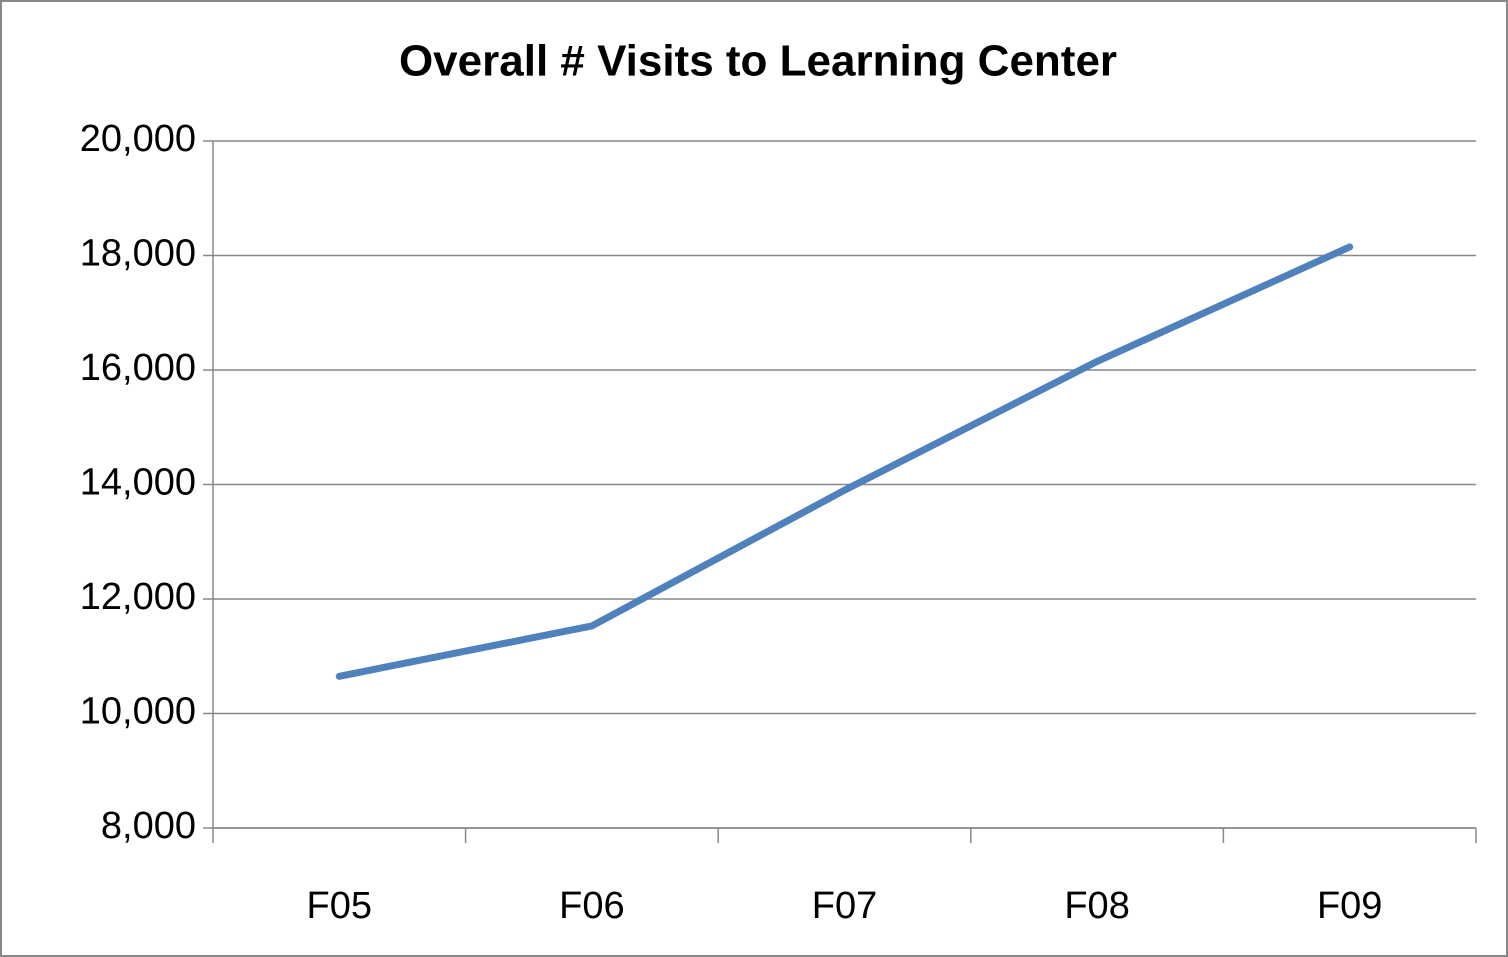 This screenshot has width=1508, height=957. What do you see at coordinates (138, 597) in the screenshot?
I see `y-tick-label: 12,000` at bounding box center [138, 597].